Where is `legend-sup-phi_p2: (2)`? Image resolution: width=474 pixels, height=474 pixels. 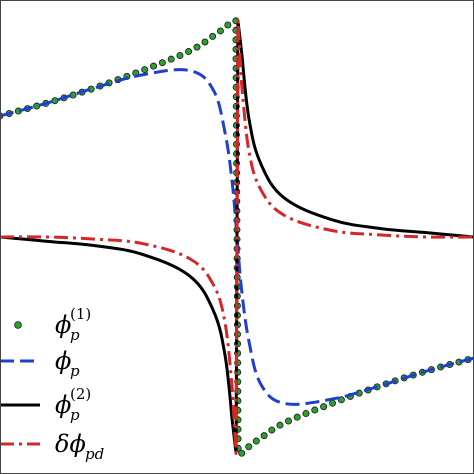 legend-sup-phi_p2: (2) is located at coordinates (80, 394).